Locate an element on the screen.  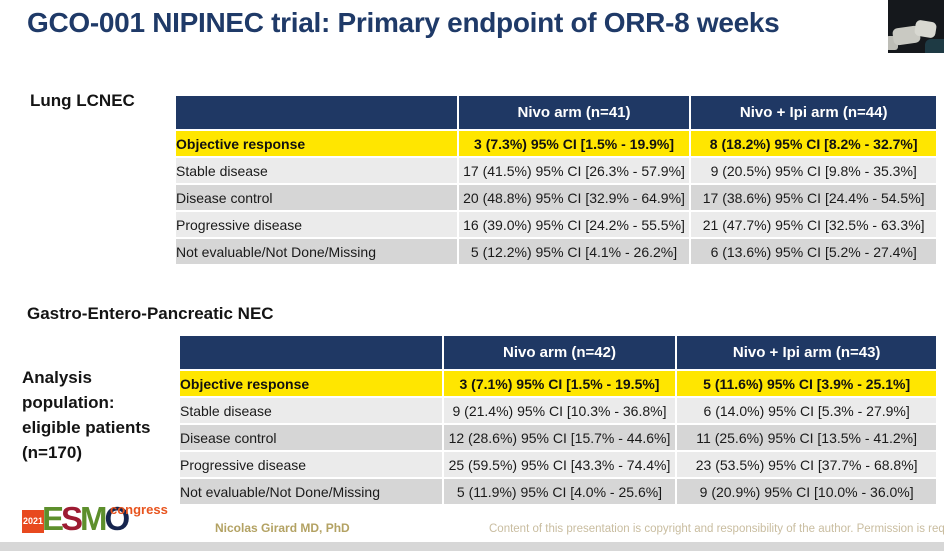
nivo-value: 20 (48.8%) 95% CI [32.9% - 64.9%] is located at coordinates (574, 197).